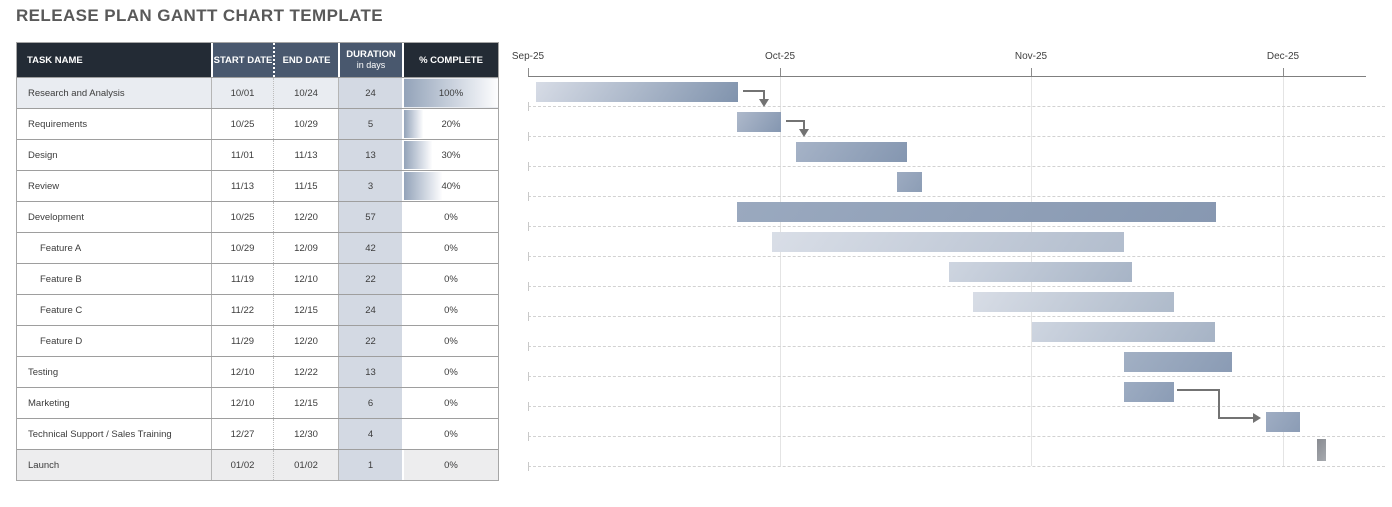  Describe the element at coordinates (61, 279) in the screenshot. I see `cell-task-name: Feature B` at that location.